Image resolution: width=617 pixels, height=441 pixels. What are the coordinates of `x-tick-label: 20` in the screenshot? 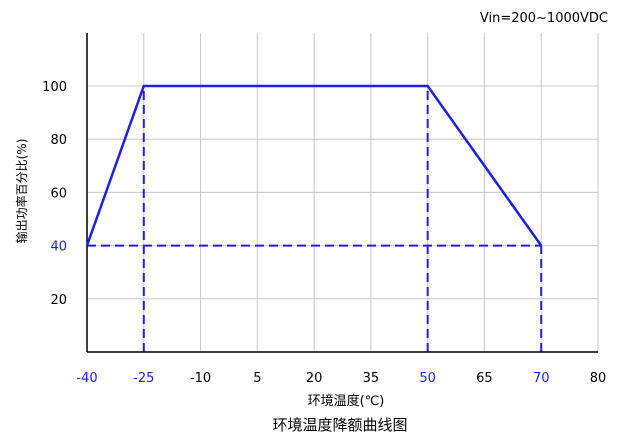 It's located at (314, 378).